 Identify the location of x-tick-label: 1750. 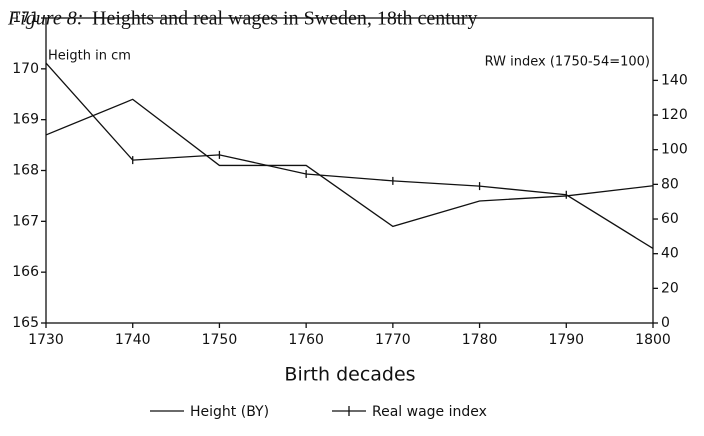
(220, 340).